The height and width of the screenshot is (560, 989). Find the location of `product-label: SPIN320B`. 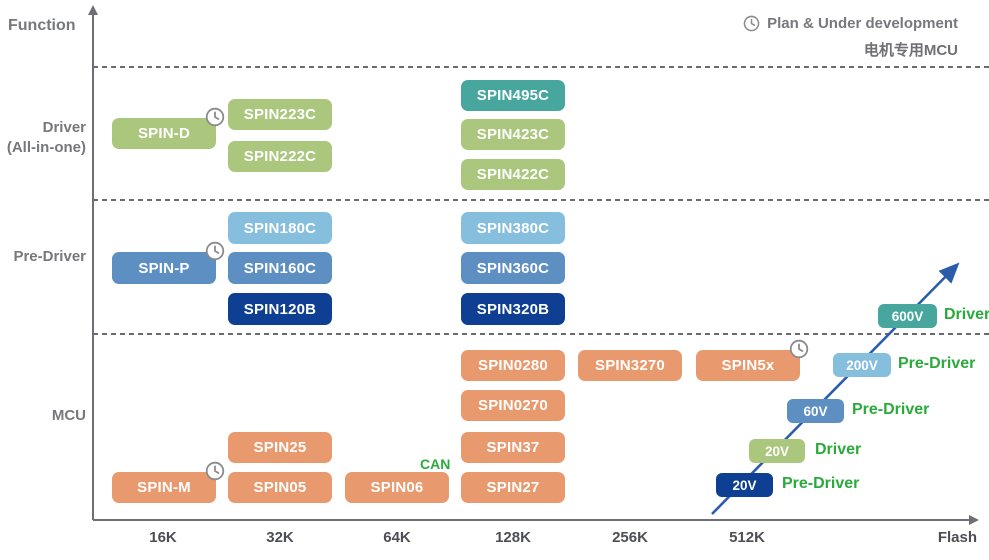

product-label: SPIN320B is located at coordinates (513, 309).